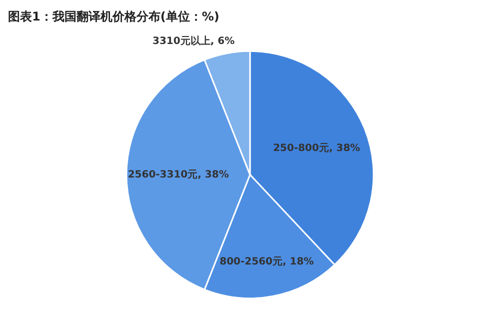 The width and height of the screenshot is (500, 323). Describe the element at coordinates (316, 148) in the screenshot. I see `slice-label: 250-800元, 38%` at that location.